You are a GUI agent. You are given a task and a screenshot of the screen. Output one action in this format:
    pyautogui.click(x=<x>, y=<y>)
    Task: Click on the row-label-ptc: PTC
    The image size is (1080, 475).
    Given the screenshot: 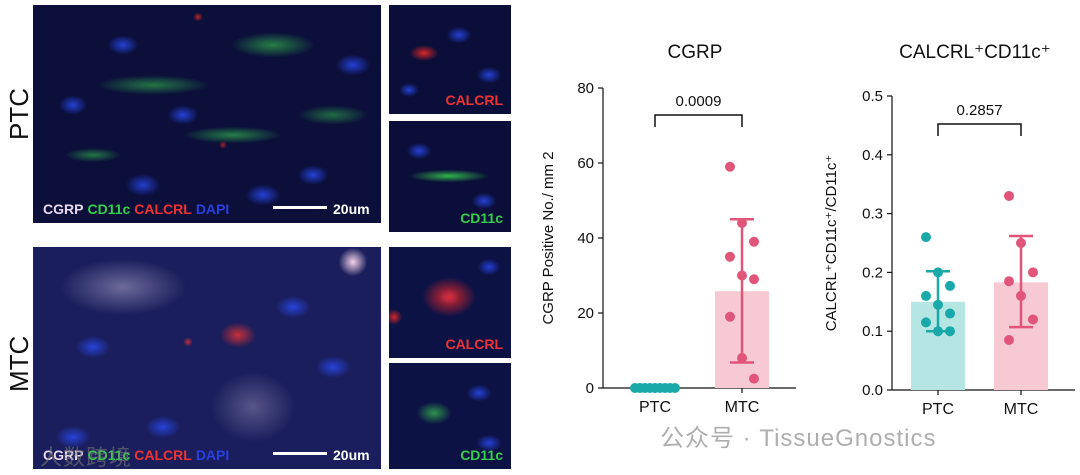 What is the action you would take?
    pyautogui.click(x=19, y=114)
    